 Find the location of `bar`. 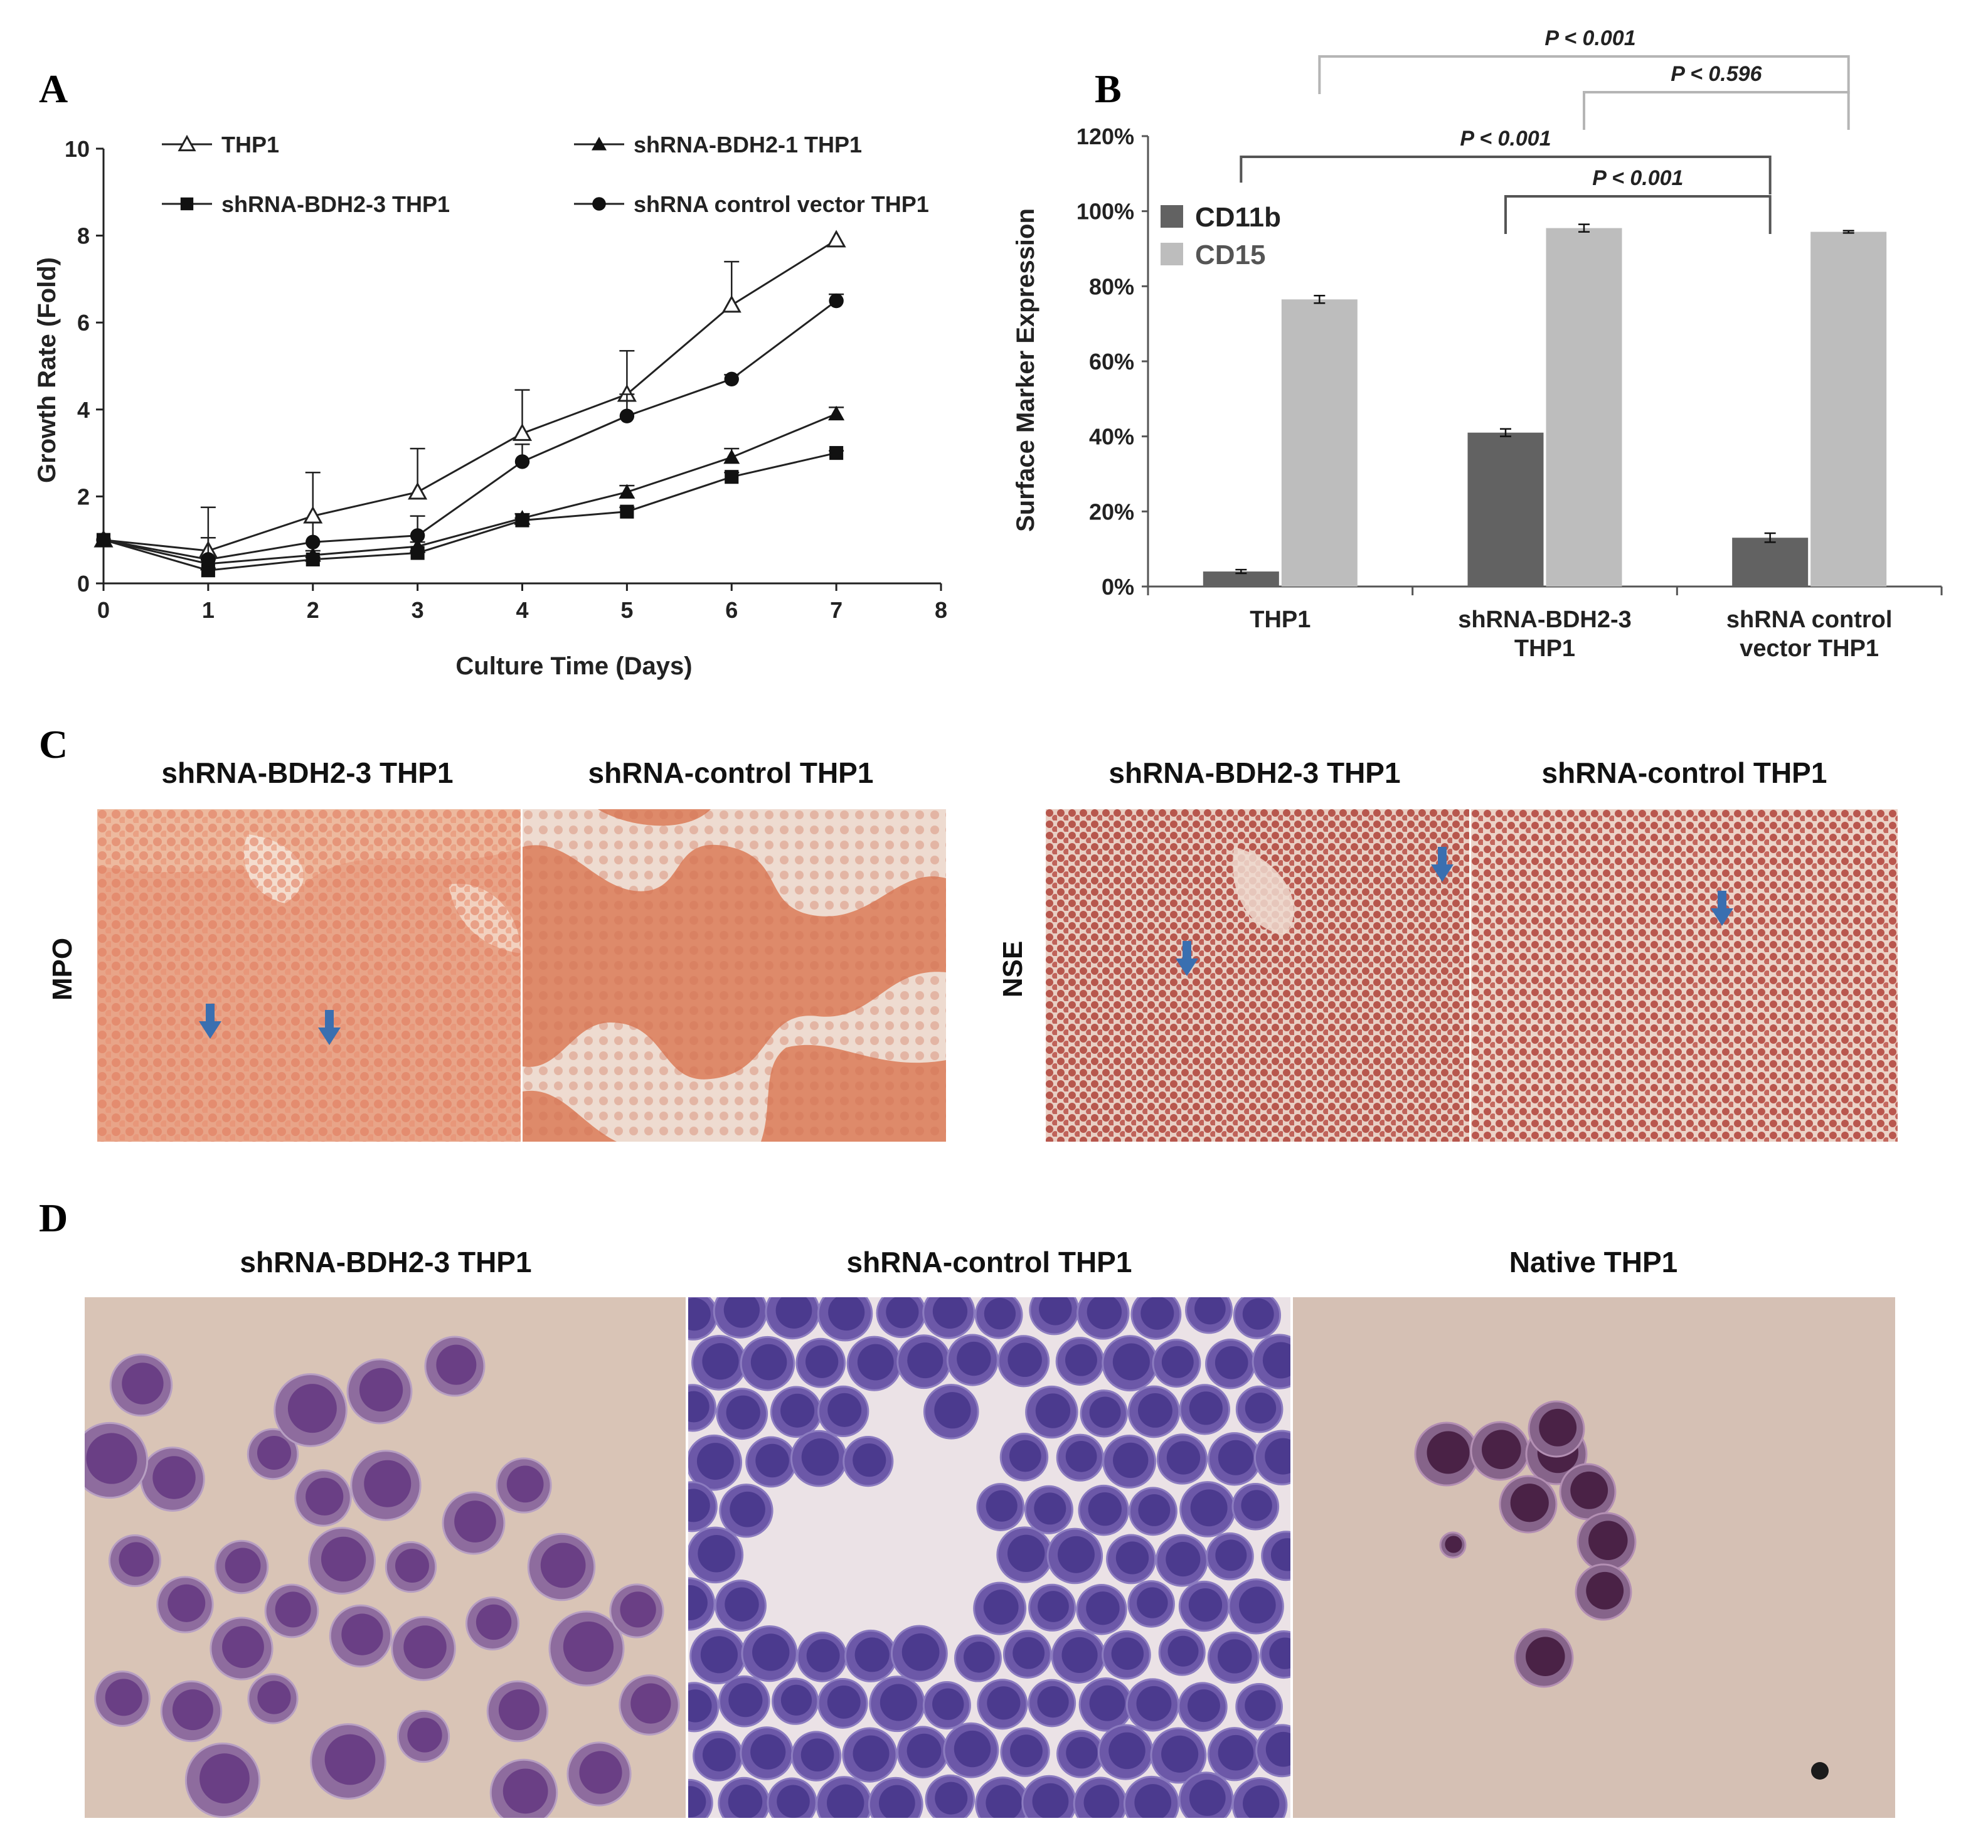

bar is located at coordinates (1584, 407).